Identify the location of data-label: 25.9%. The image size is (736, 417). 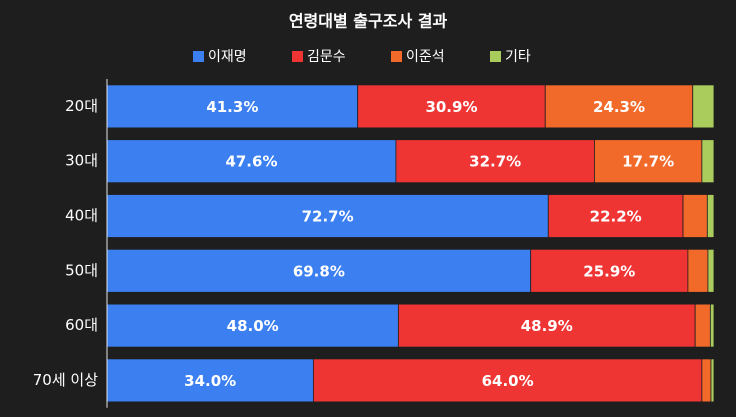
(609, 271).